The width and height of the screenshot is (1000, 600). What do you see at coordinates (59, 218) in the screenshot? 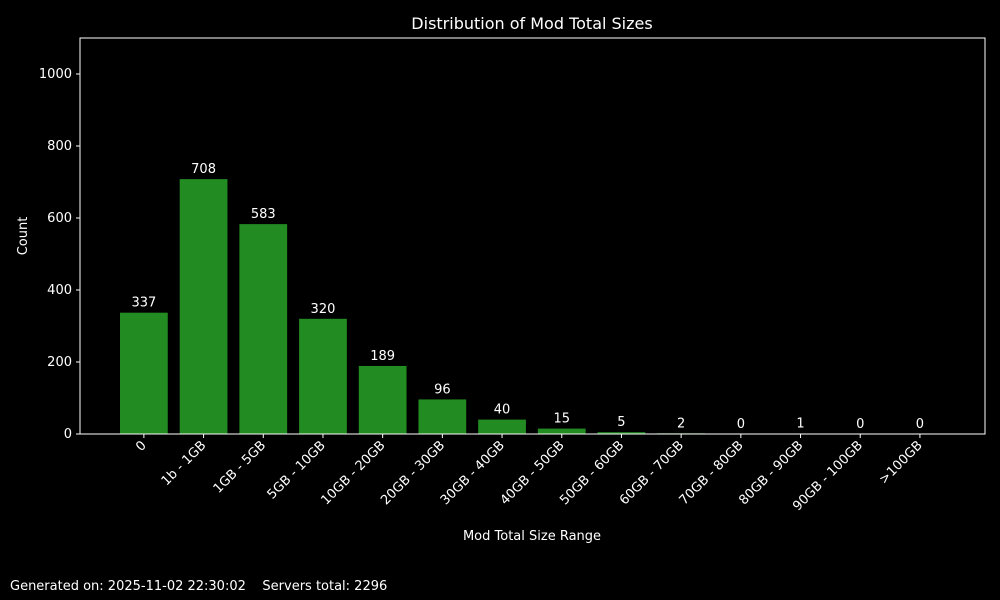
I see `y-tick-label: 600` at bounding box center [59, 218].